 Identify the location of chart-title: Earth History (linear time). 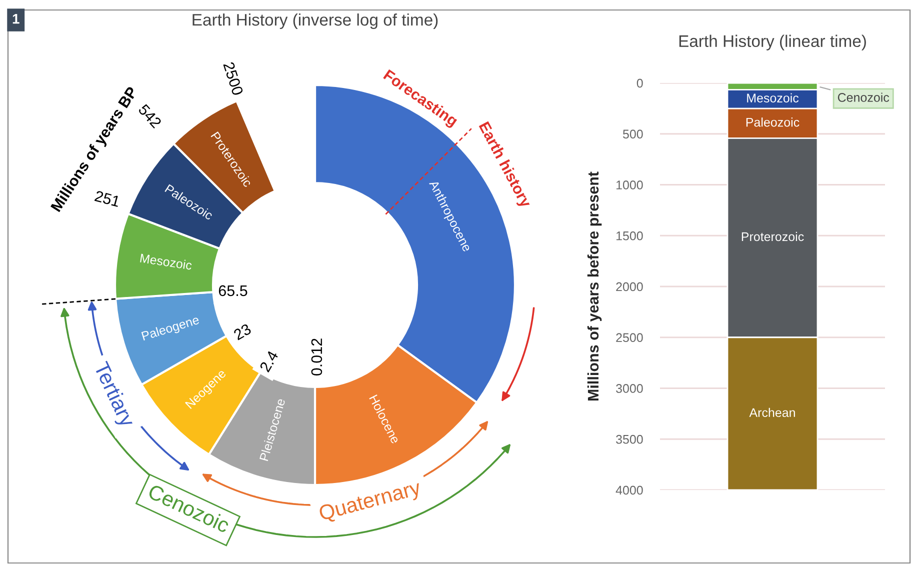
(772, 42).